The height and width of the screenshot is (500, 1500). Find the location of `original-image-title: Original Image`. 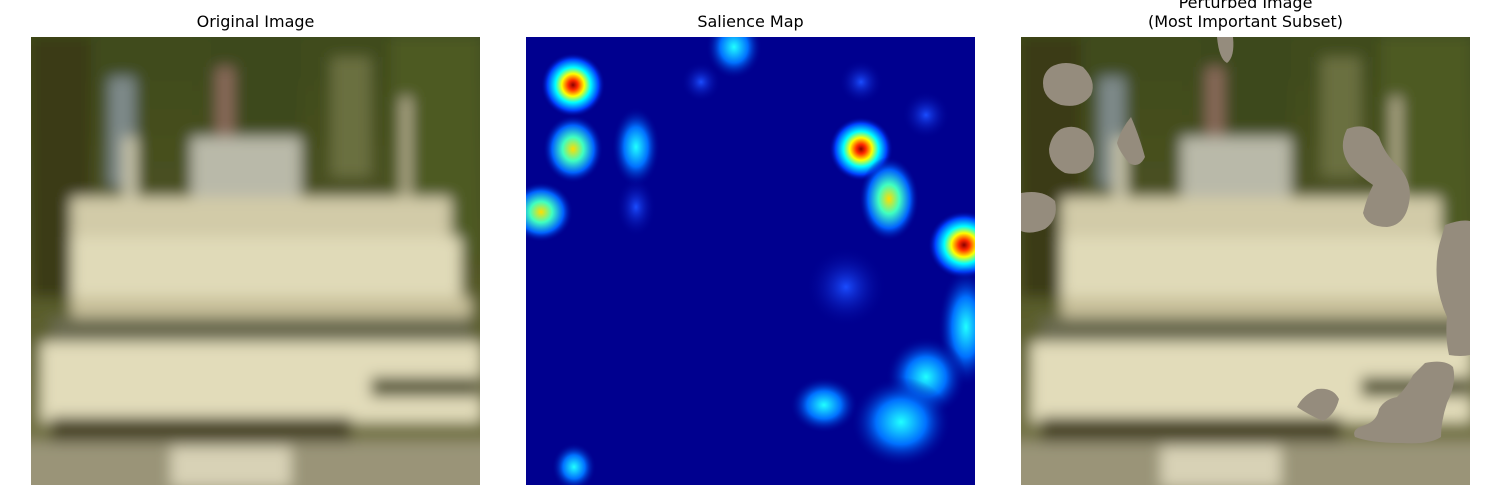

original-image-title: Original Image is located at coordinates (255, 21).